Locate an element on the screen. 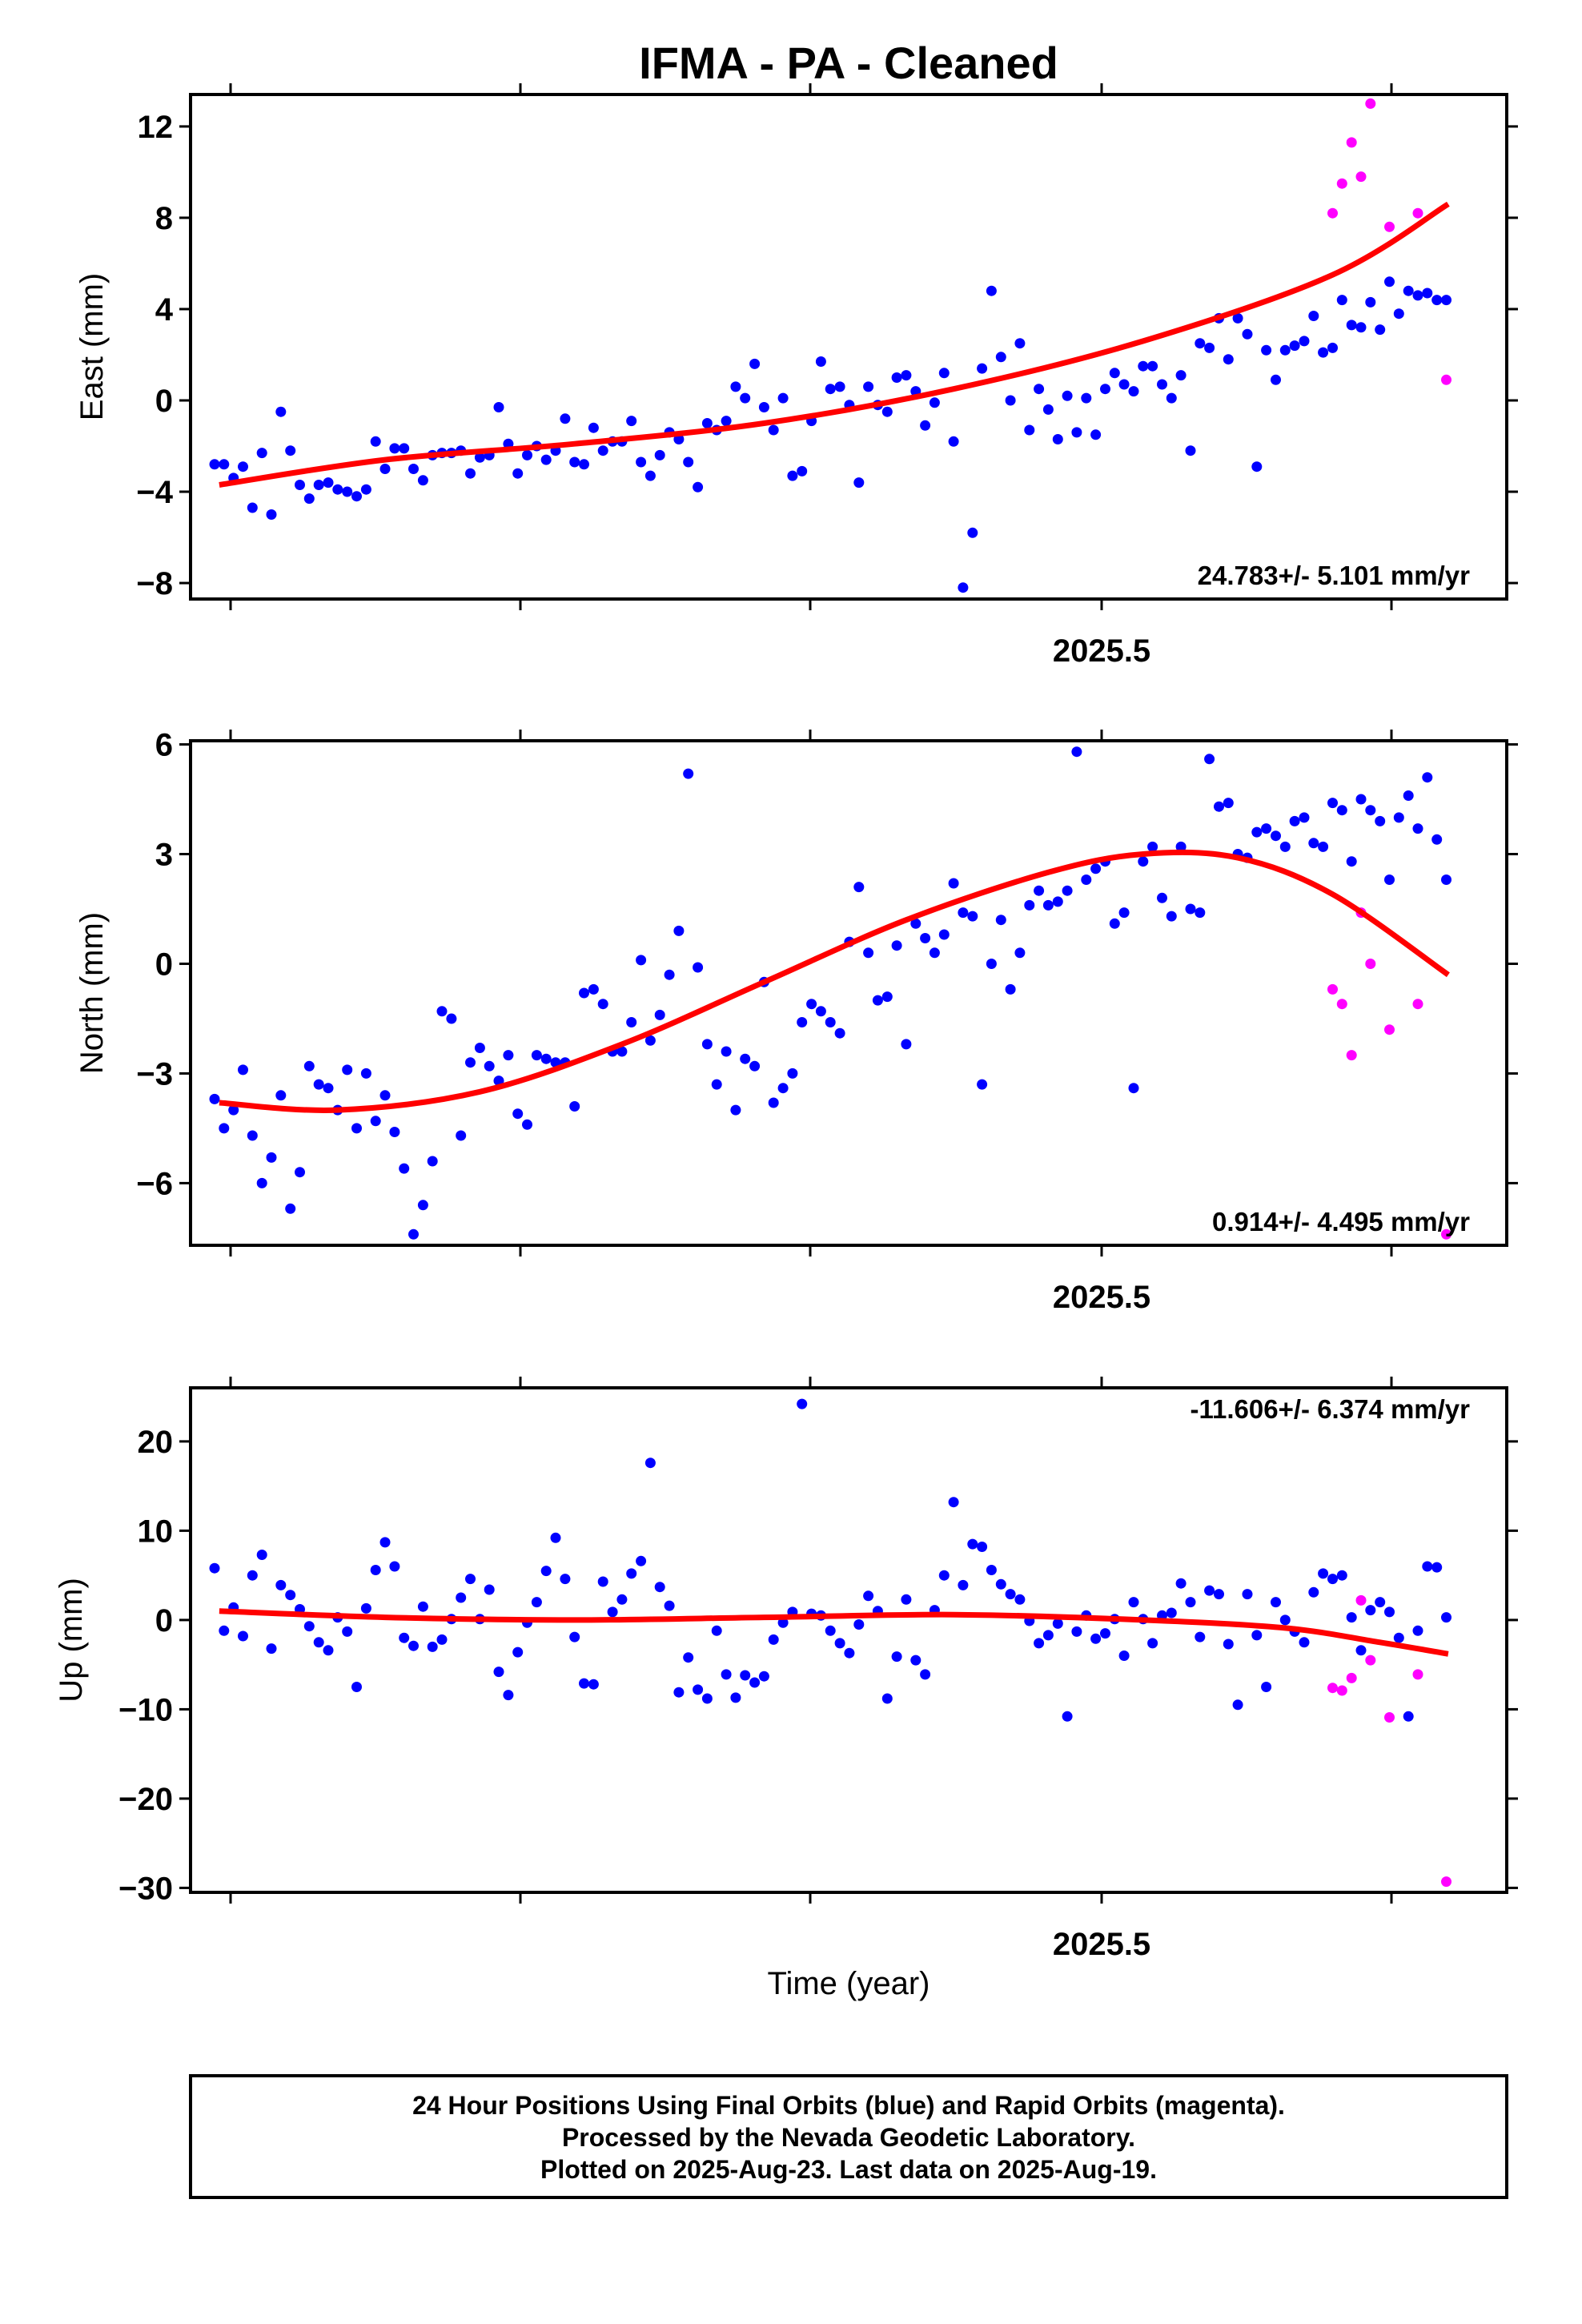  velocity-rate-label: -11.606+/- 6.374 mm/yr is located at coordinates (1331, 1409).